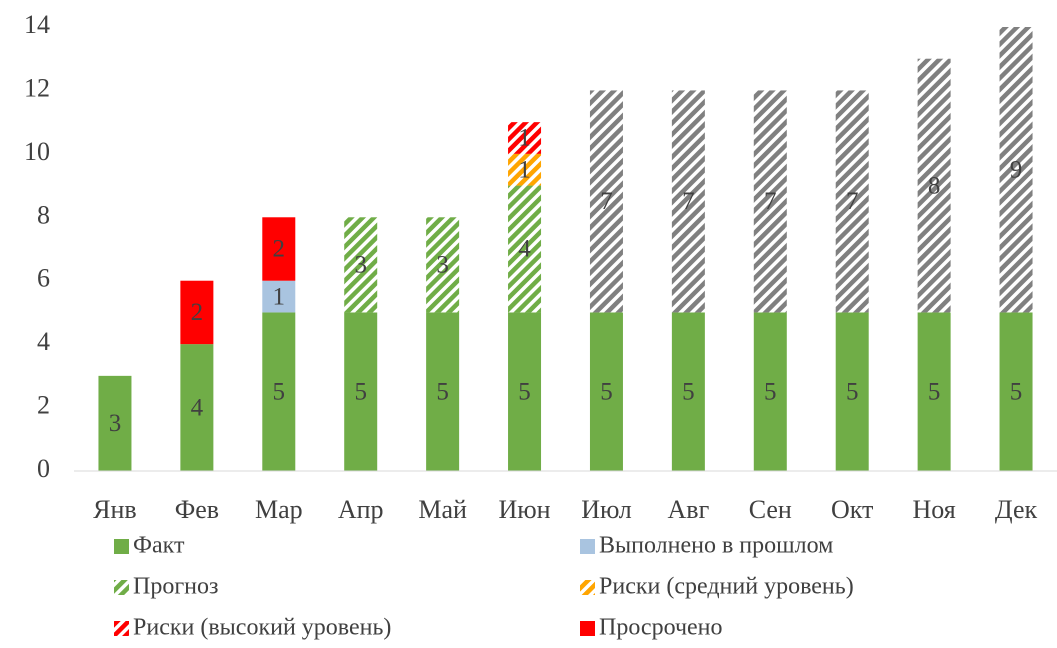 The width and height of the screenshot is (1057, 648). What do you see at coordinates (716, 546) in the screenshot?
I see `legend-label: Выполнено в прошлом` at bounding box center [716, 546].